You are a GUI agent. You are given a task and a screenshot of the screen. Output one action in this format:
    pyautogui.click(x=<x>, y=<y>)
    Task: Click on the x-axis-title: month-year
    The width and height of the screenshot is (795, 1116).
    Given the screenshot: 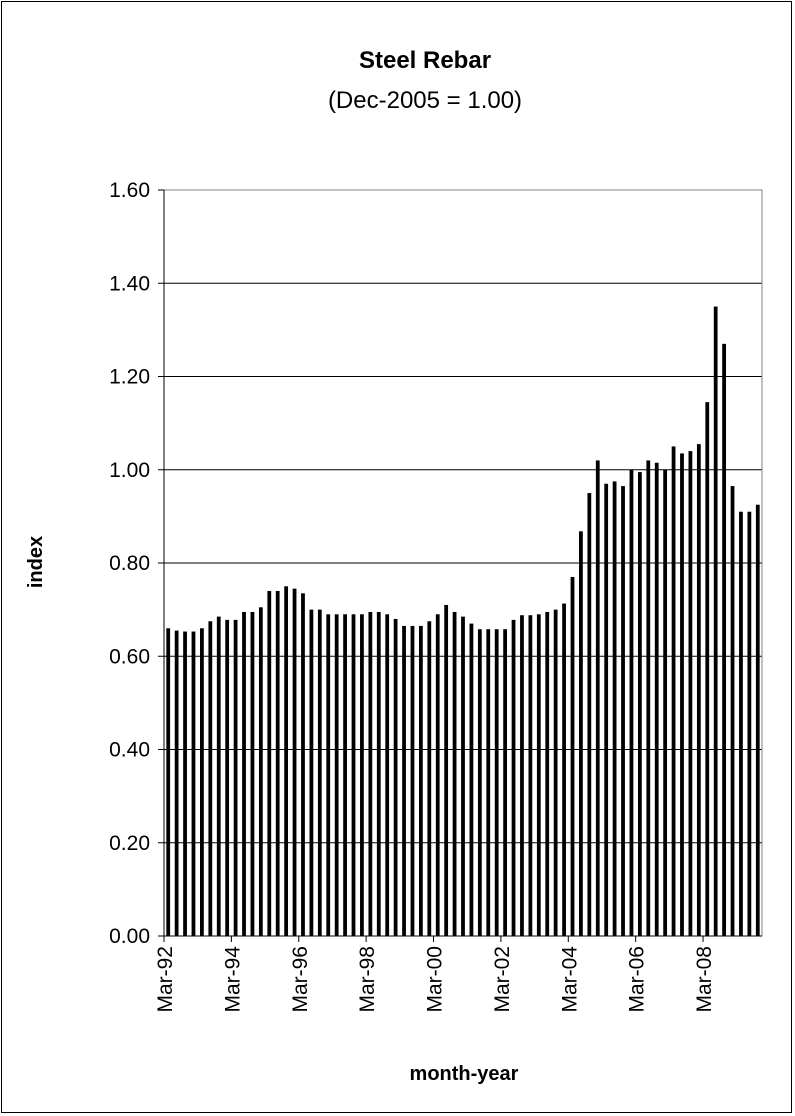 What is the action you would take?
    pyautogui.click(x=464, y=1074)
    